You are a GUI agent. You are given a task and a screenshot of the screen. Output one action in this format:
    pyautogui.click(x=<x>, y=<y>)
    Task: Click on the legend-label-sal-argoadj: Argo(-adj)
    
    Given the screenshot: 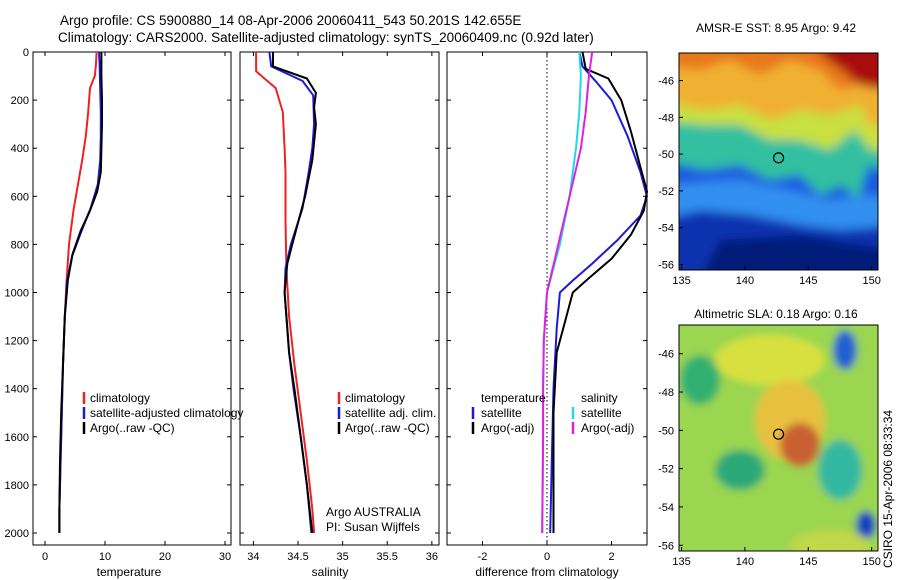 What is the action you would take?
    pyautogui.click(x=607, y=428)
    